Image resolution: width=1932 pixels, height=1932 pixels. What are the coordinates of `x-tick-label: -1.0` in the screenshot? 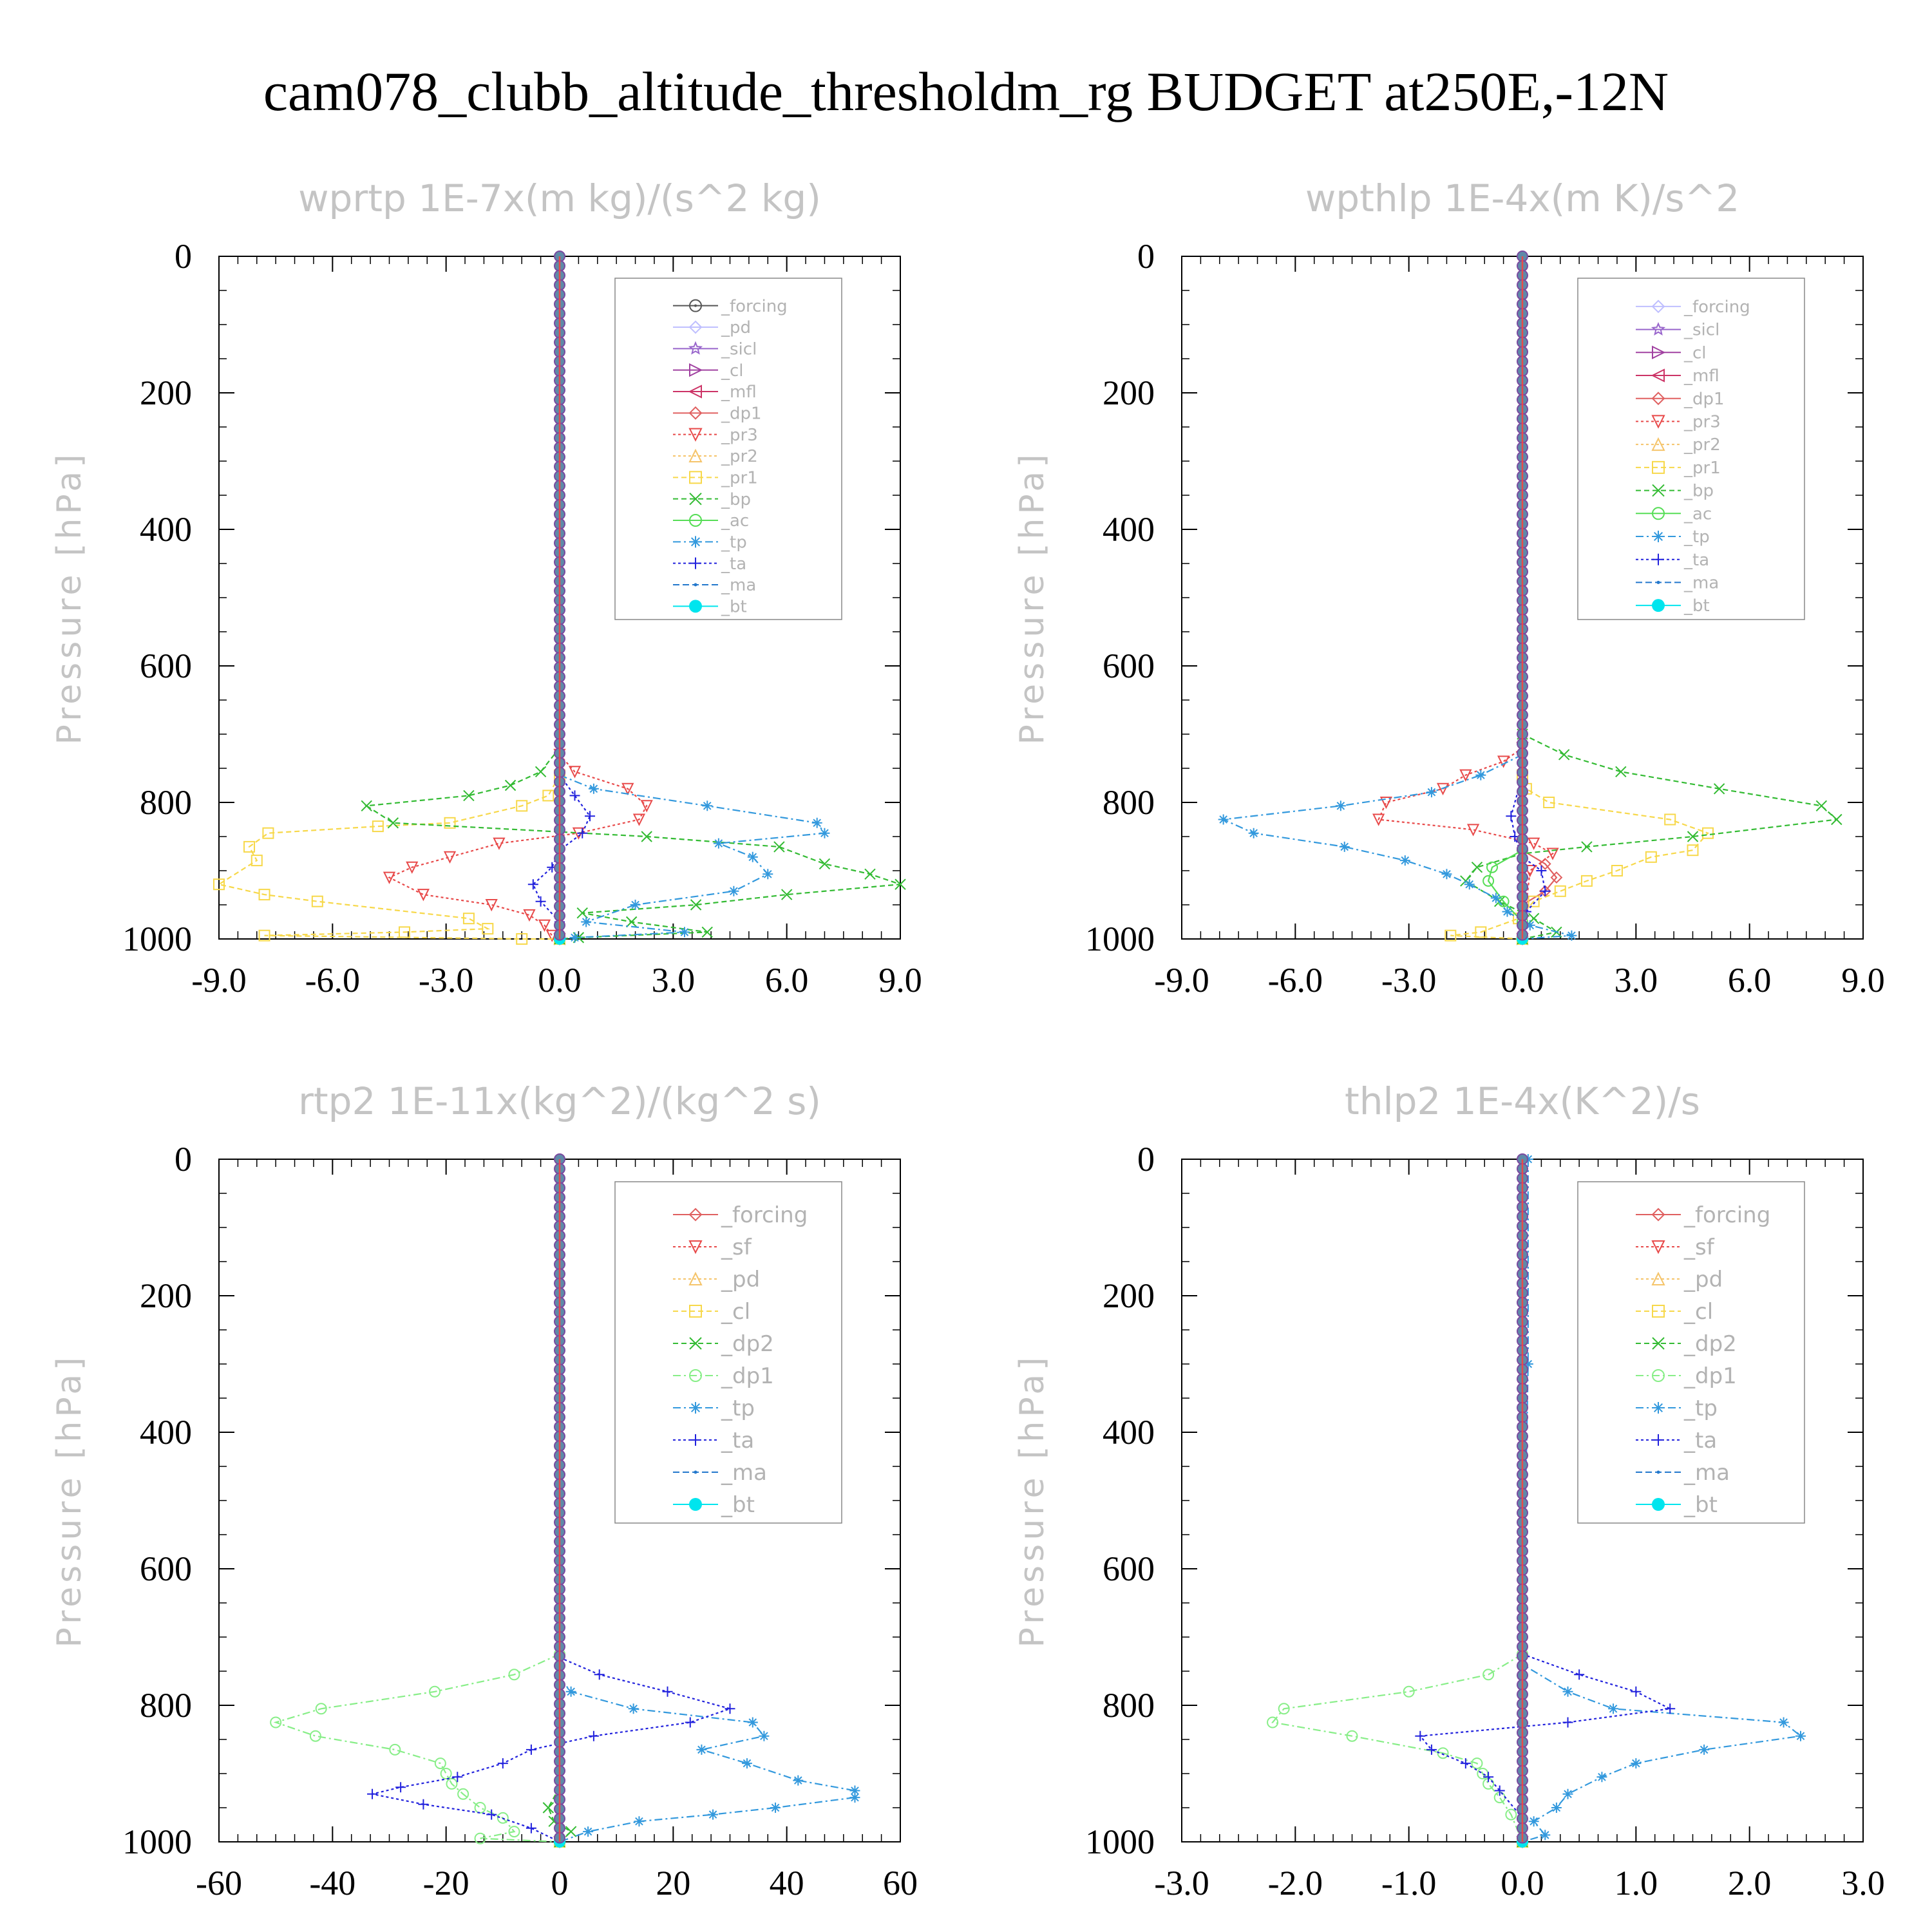 It's located at (1409, 1883).